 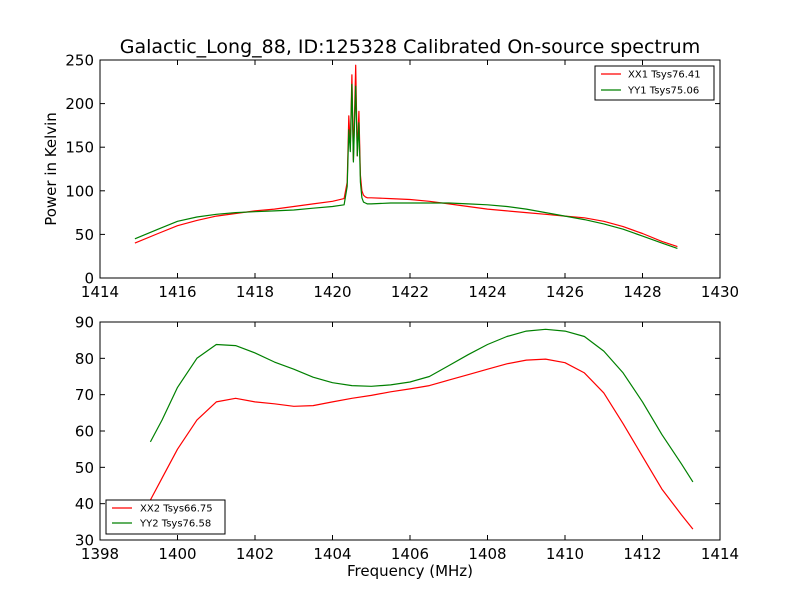 What do you see at coordinates (410, 571) in the screenshot?
I see `bottom-chart-x-axis-label: Frequency (MHz)` at bounding box center [410, 571].